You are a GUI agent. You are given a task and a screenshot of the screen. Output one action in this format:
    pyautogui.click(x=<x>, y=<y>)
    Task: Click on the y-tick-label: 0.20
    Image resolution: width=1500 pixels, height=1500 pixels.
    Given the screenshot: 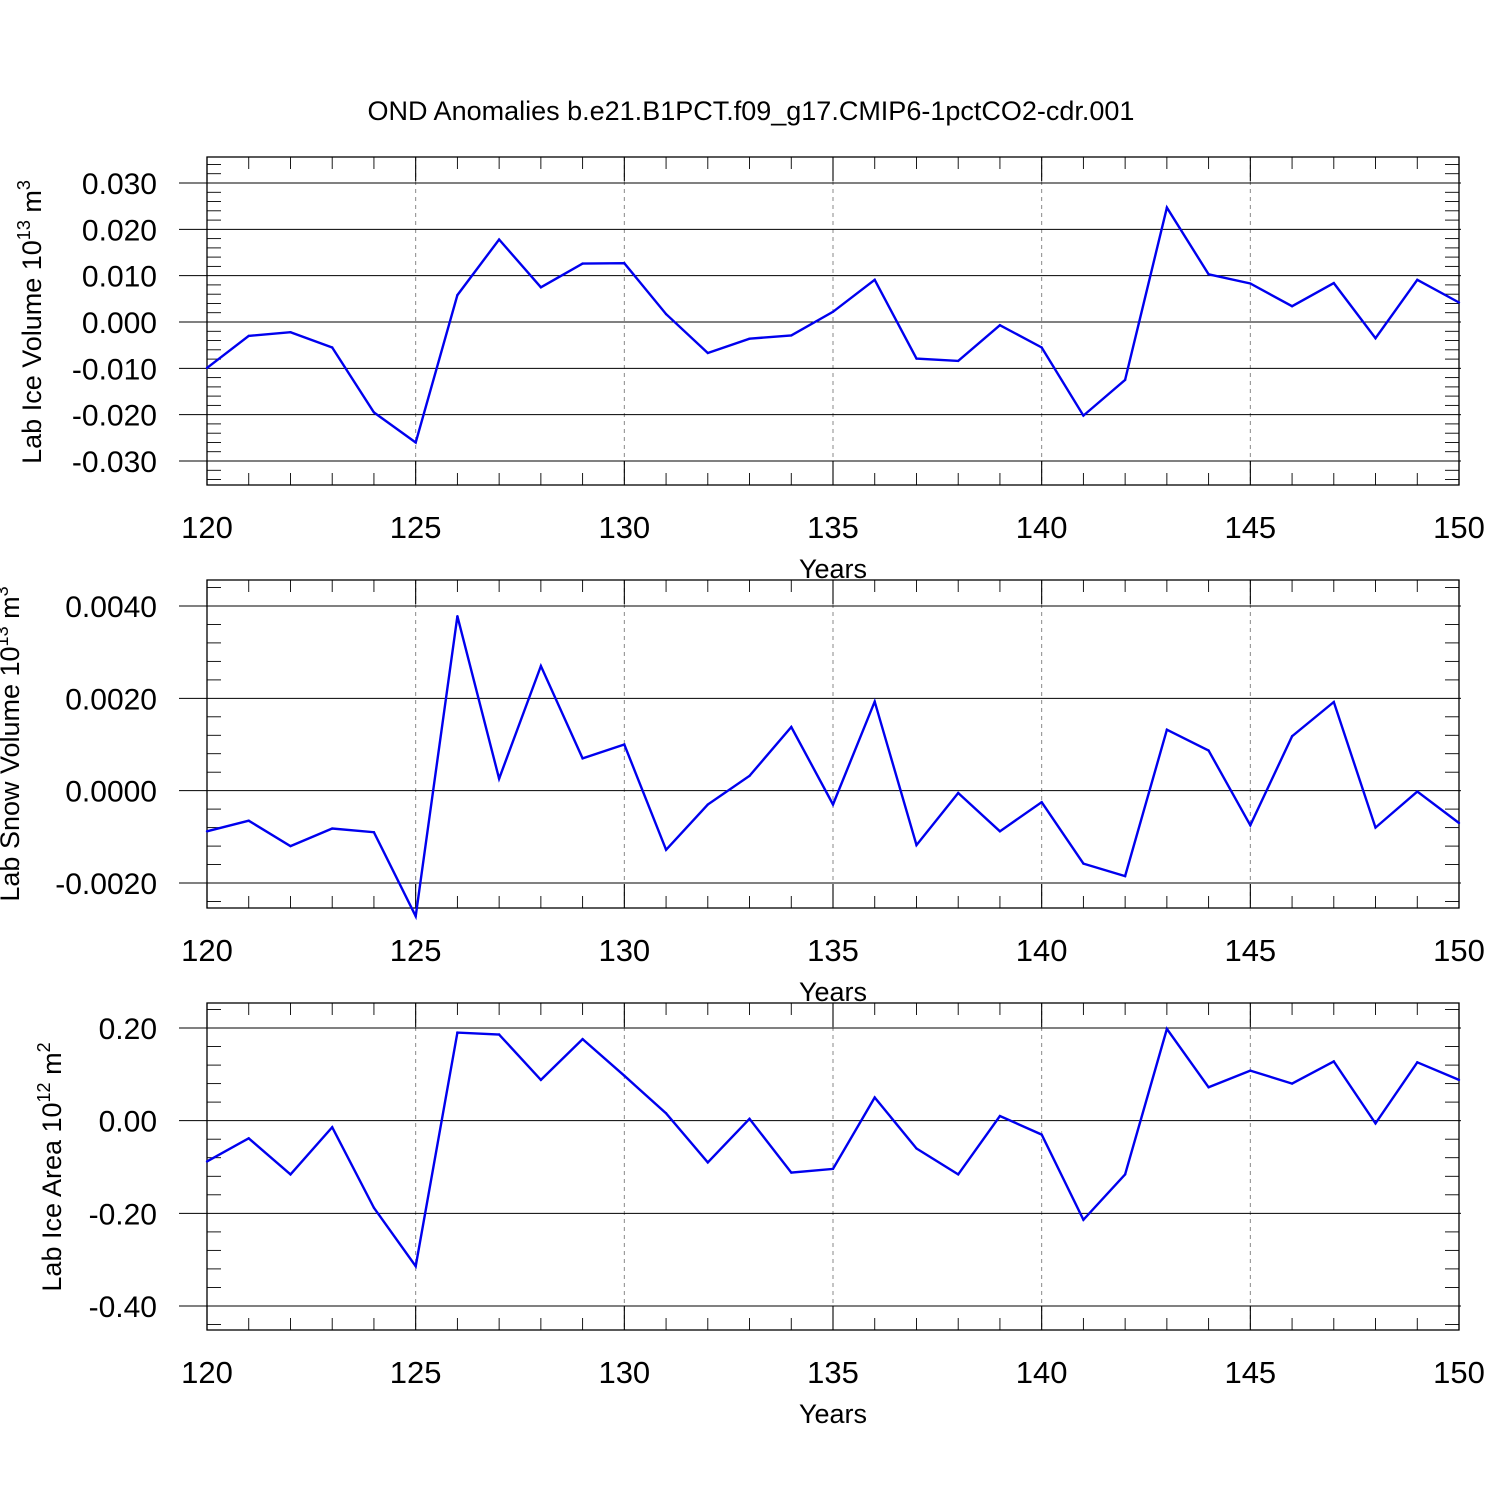 What is the action you would take?
    pyautogui.click(x=128, y=1029)
    